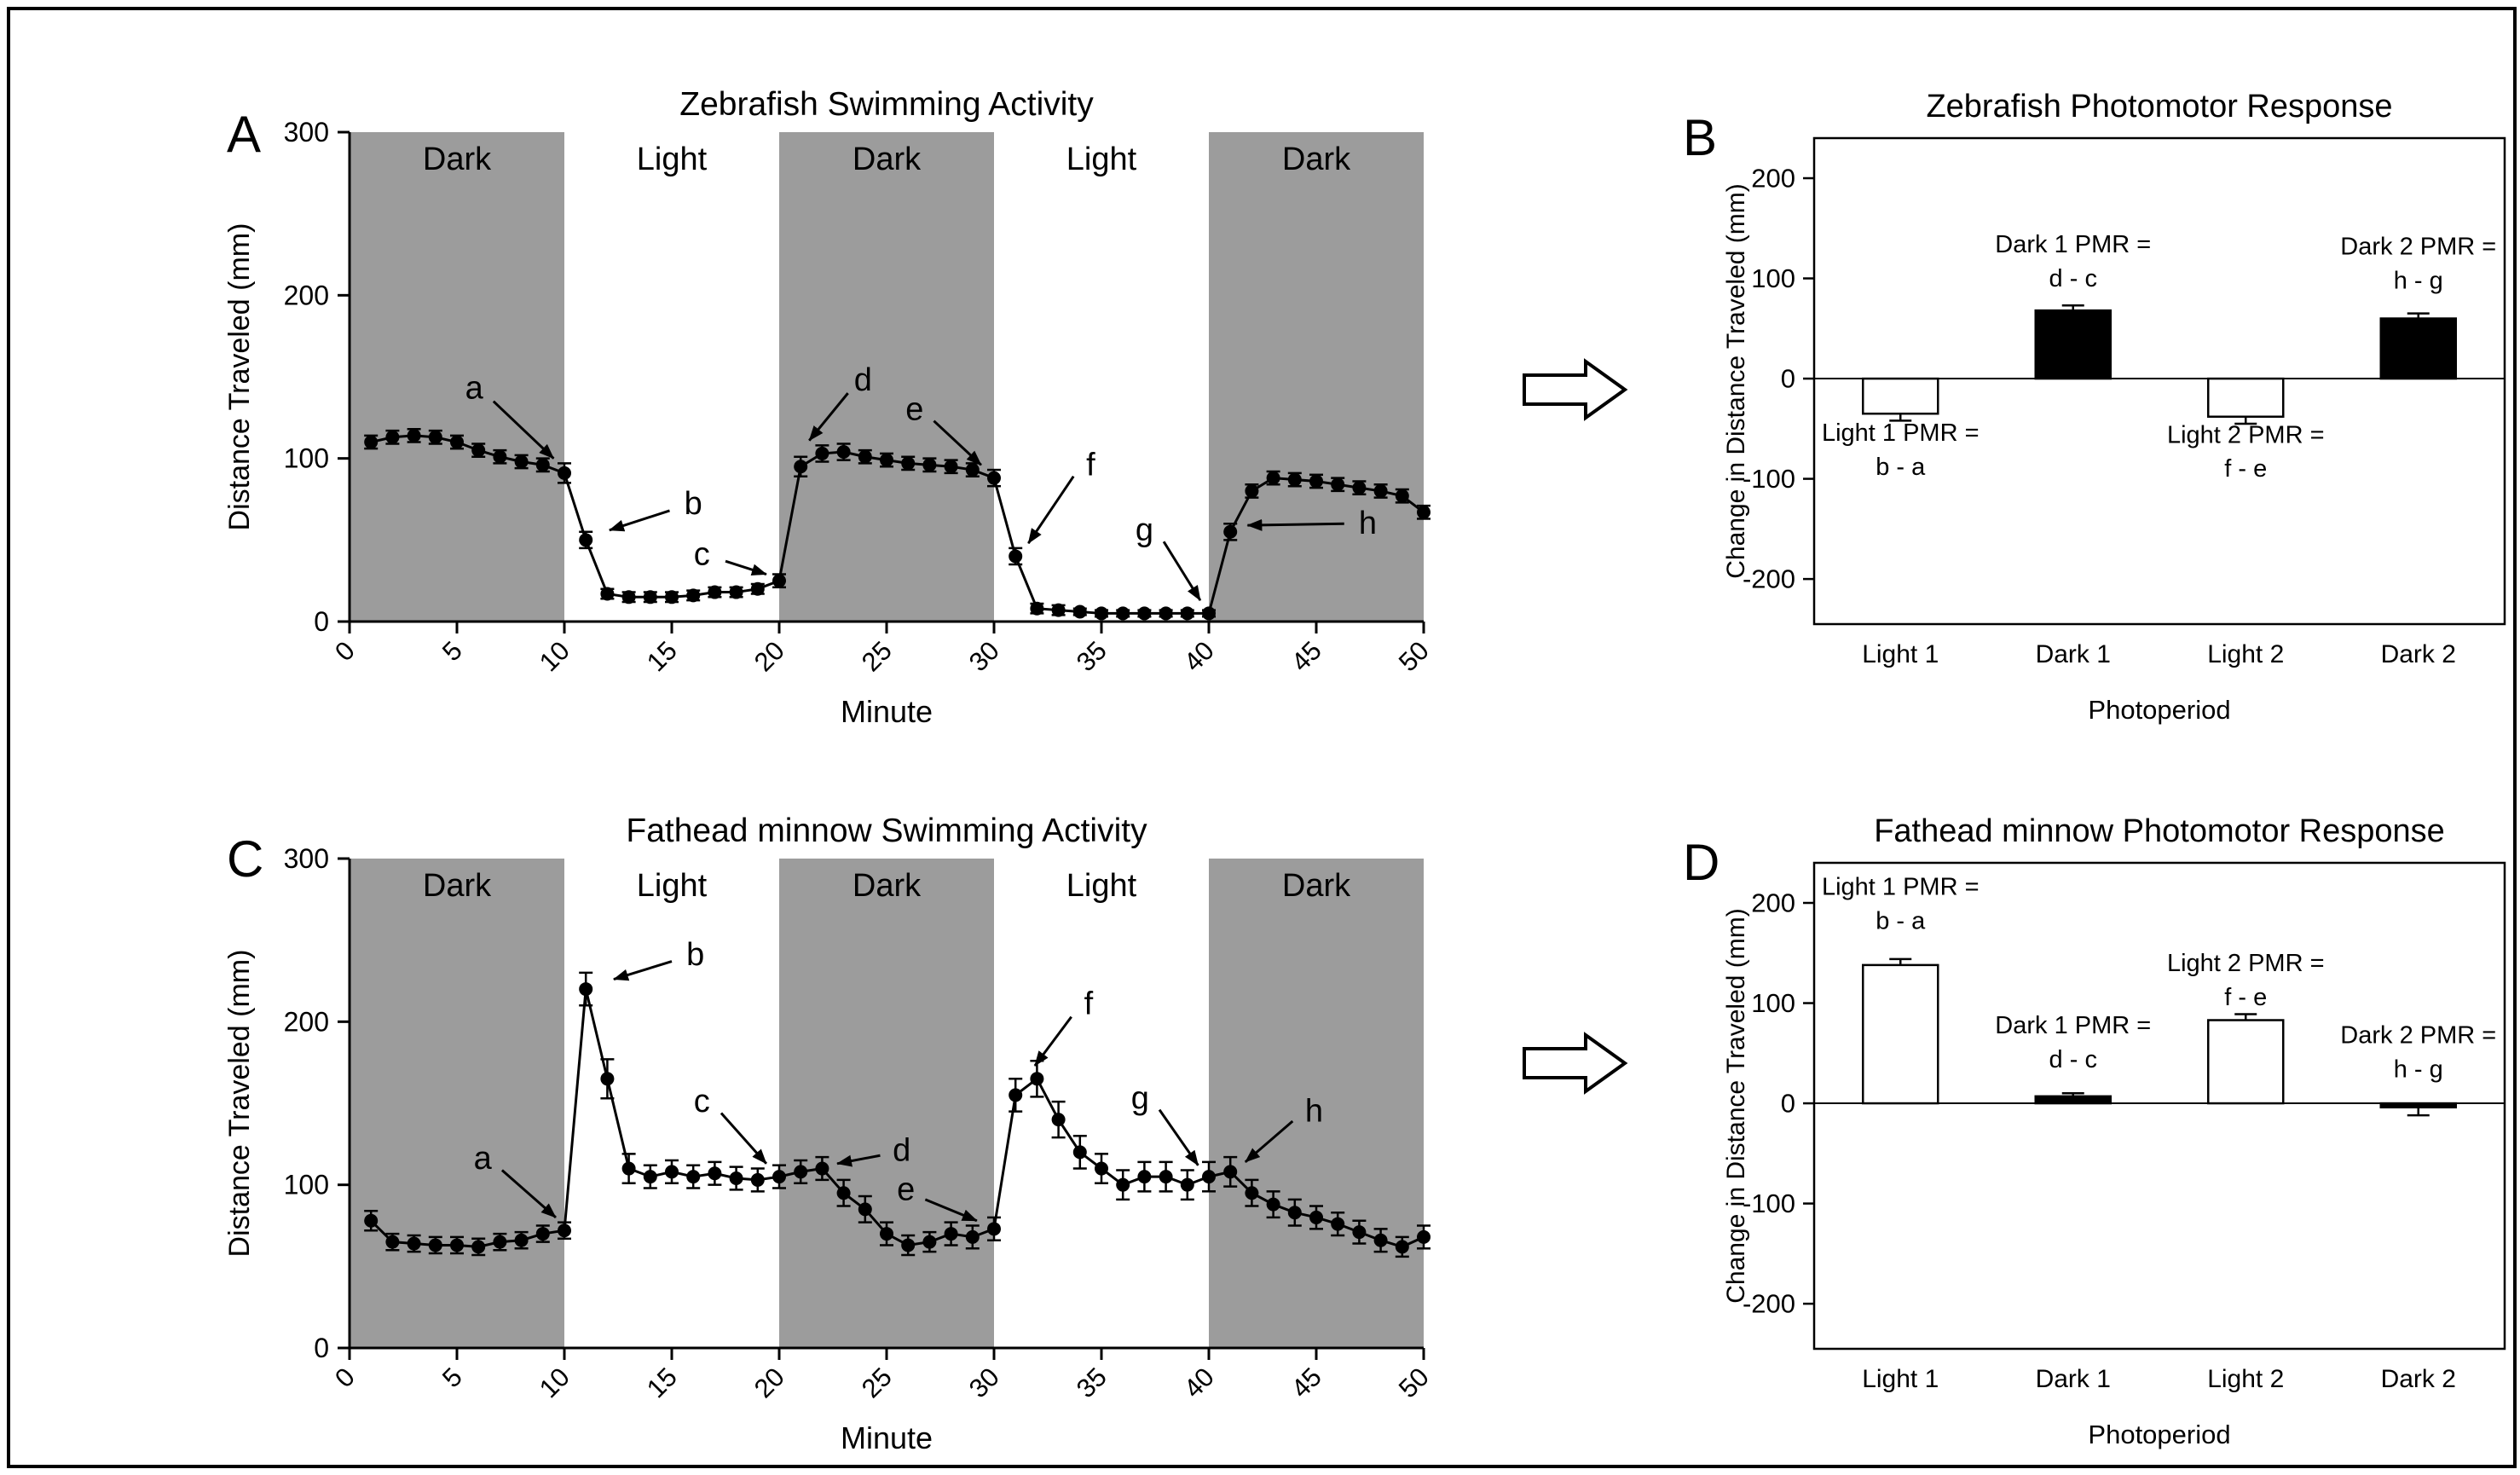  What do you see at coordinates (897, 524) in the screenshot?
I see `data-points` at bounding box center [897, 524].